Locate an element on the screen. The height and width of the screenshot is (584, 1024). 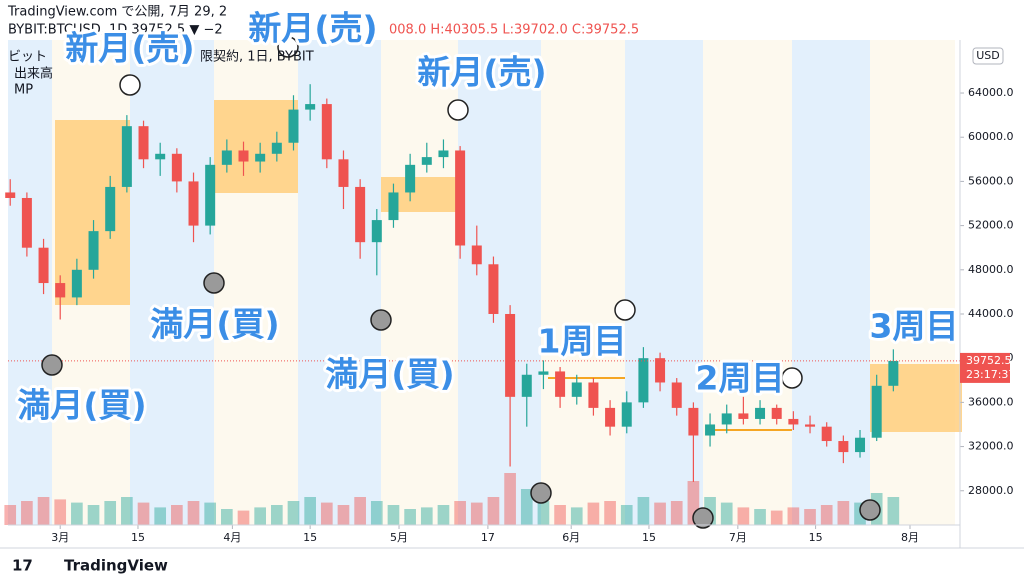
y-tick-label: 36000.0 is located at coordinates (991, 401).